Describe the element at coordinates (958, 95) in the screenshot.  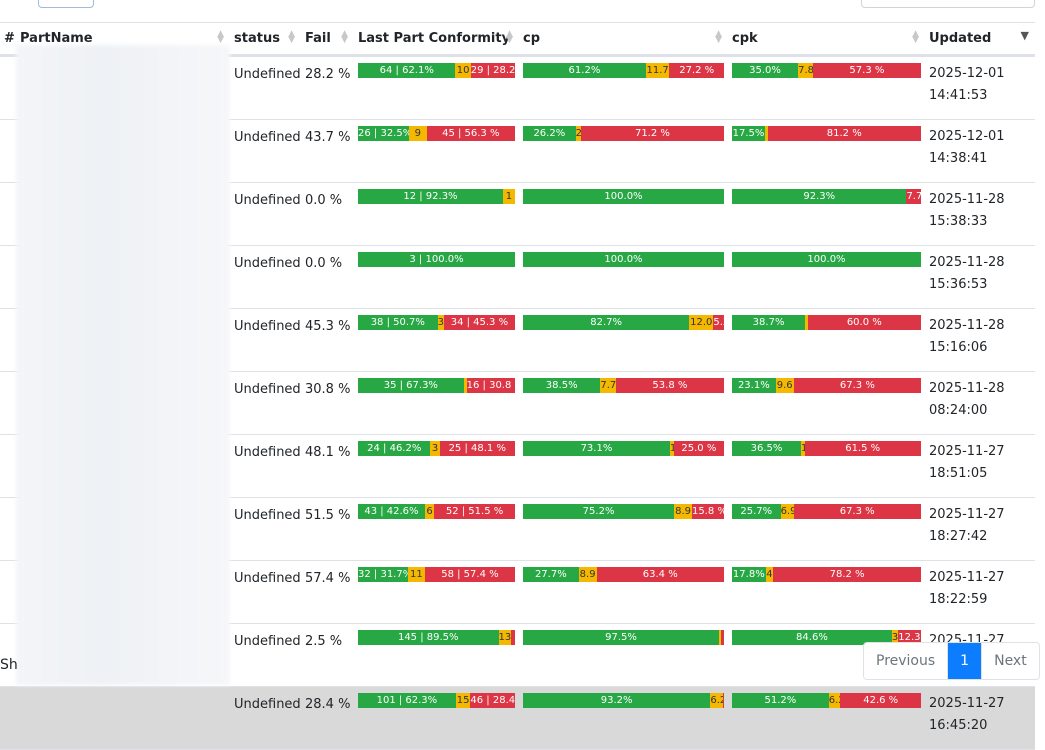
I see `updated-time: 14:41:53` at that location.